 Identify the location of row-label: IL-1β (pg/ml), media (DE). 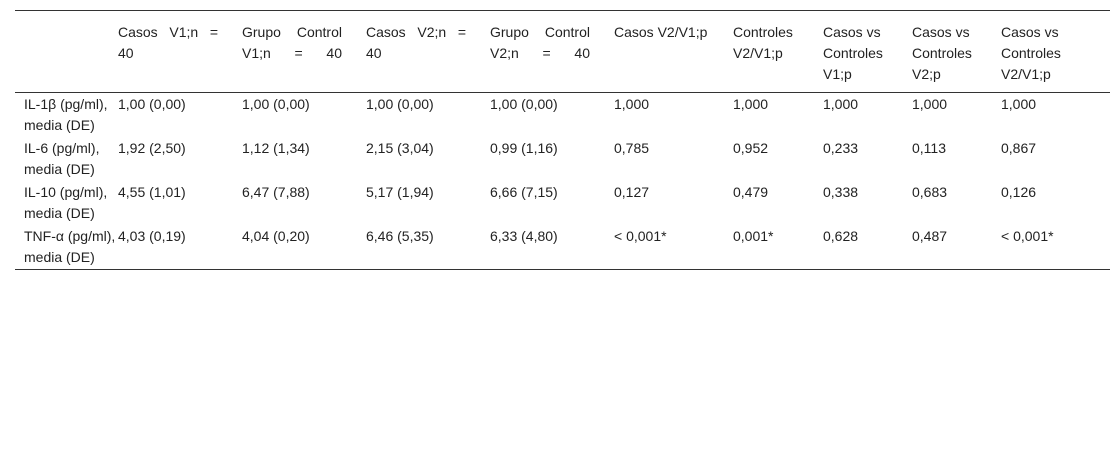
(66, 114).